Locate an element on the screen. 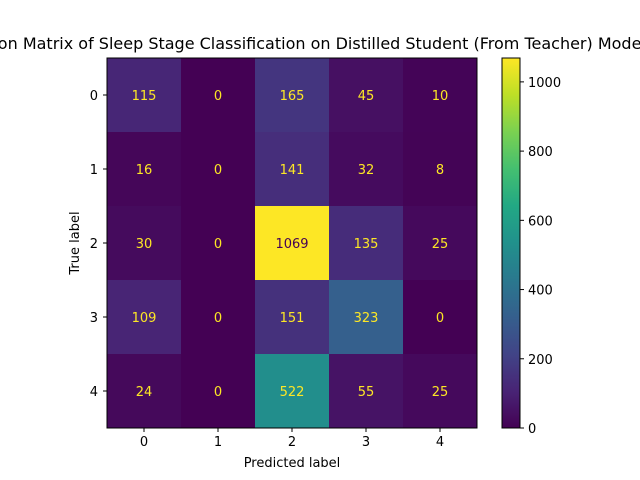  cell-value: 151 is located at coordinates (292, 318).